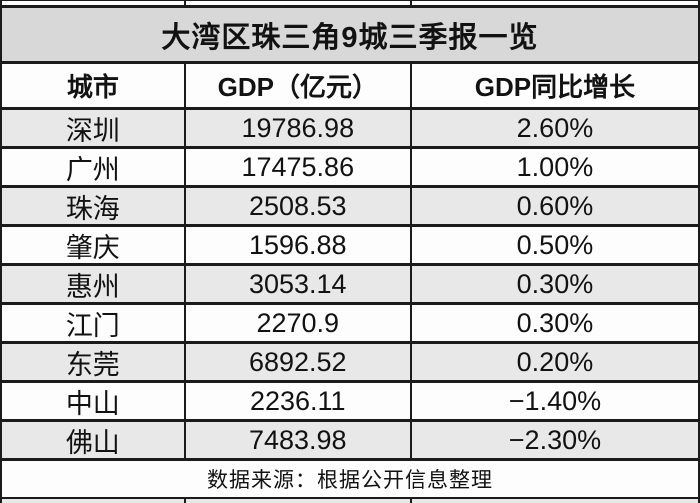 Image resolution: width=700 pixels, height=503 pixels. I want to click on table-row: 中山 2236.11 −1.40%, so click(350, 402).